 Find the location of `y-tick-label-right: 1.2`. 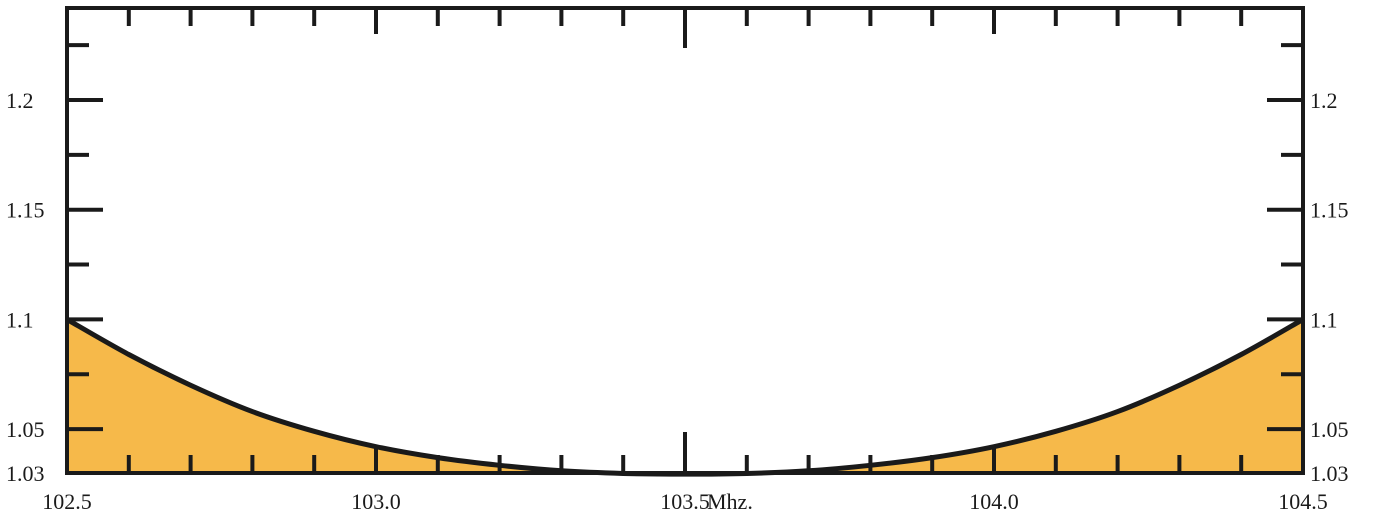

y-tick-label-right: 1.2 is located at coordinates (1324, 100).